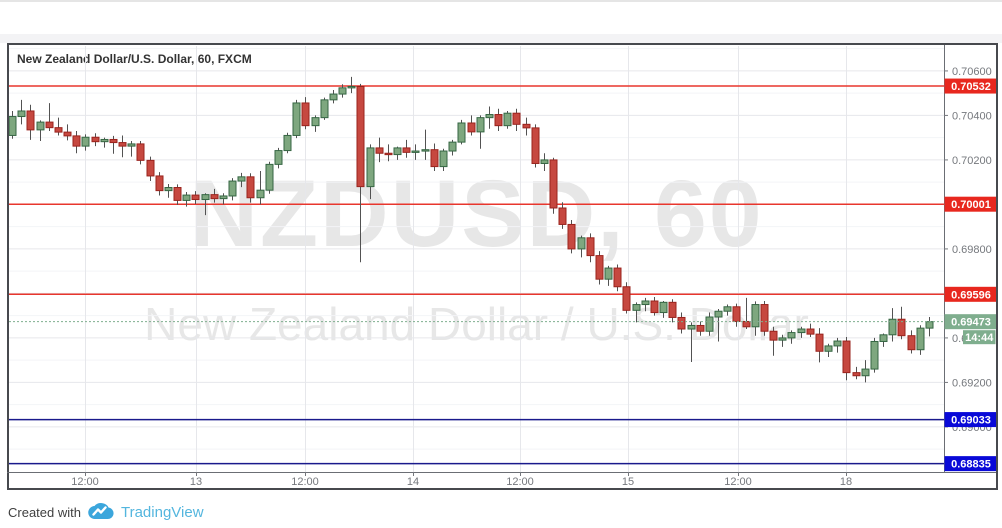 The image size is (1002, 528). I want to click on svg-text: 0.69033, so click(971, 421).